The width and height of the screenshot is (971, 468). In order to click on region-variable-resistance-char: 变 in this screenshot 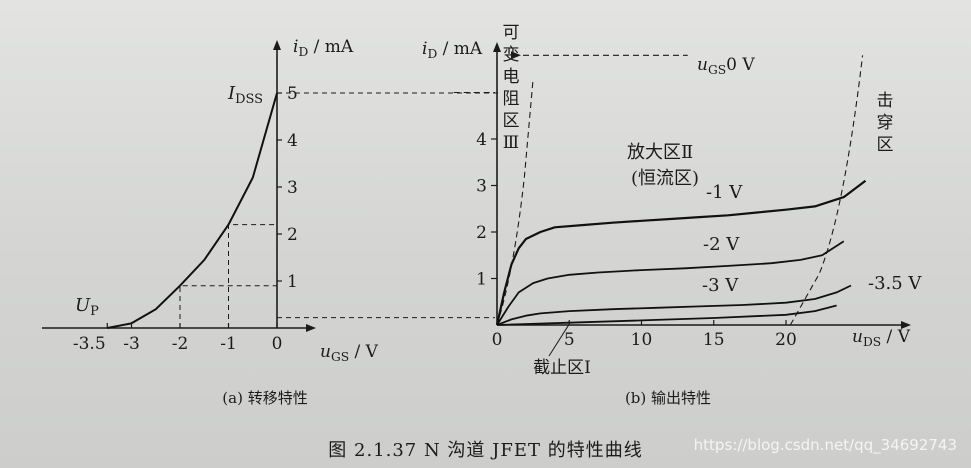, I will do `click(511, 55)`.